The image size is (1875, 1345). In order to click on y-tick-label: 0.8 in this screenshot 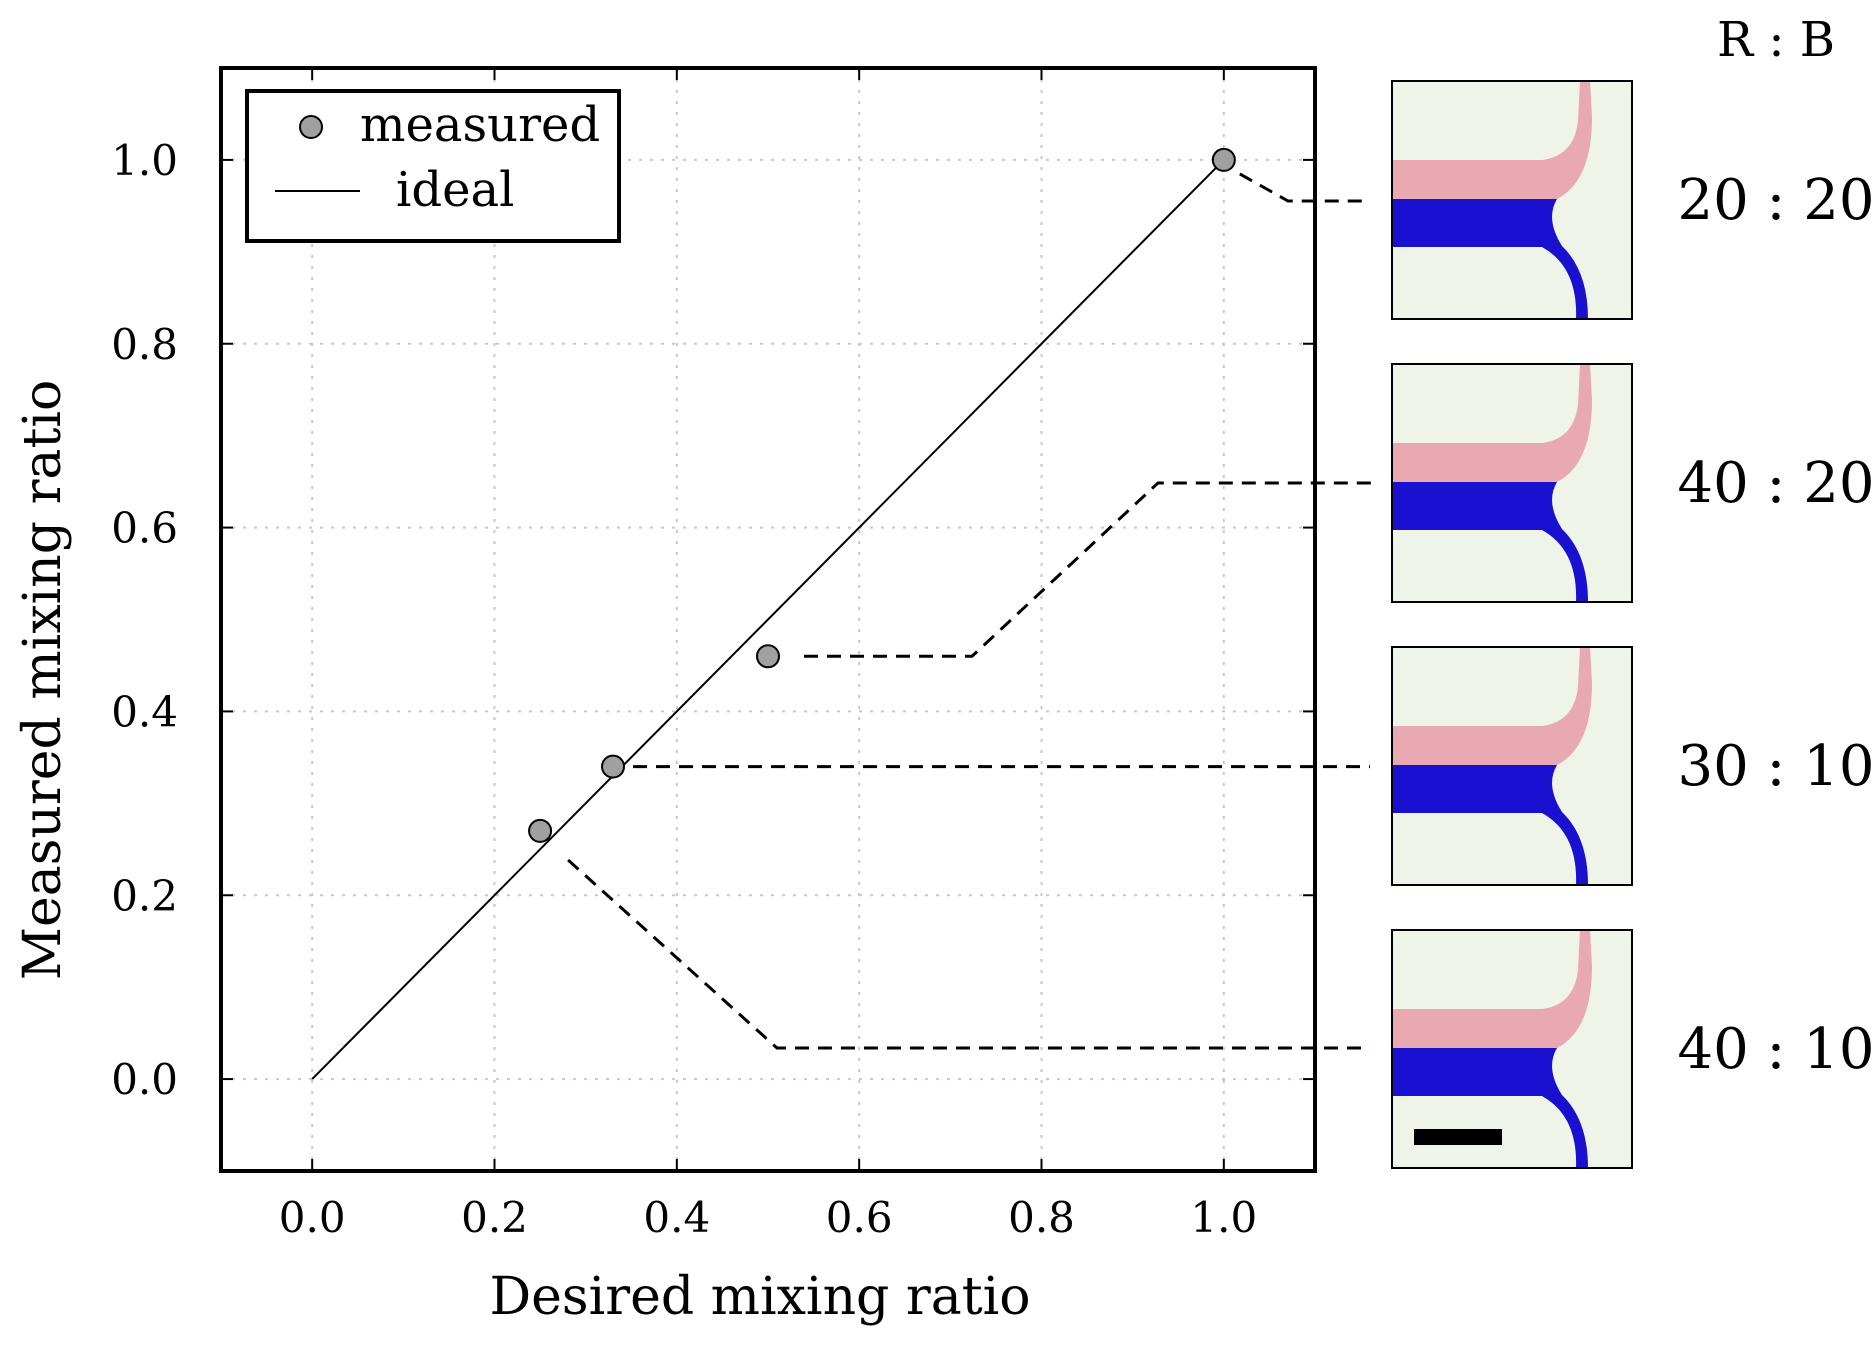, I will do `click(144, 344)`.